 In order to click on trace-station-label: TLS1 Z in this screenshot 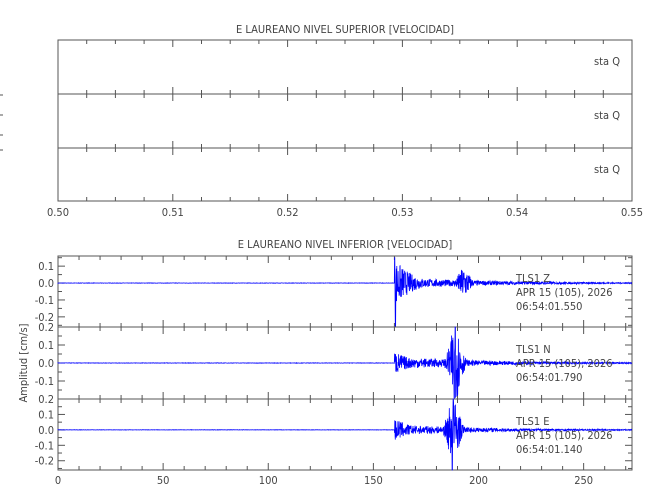, I will do `click(532, 278)`.